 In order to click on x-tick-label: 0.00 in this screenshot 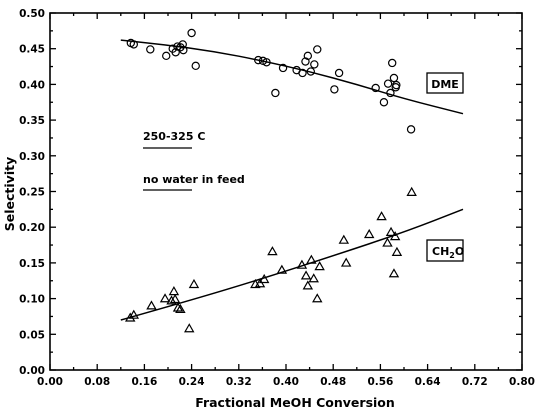, I will do `click(50, 382)`.